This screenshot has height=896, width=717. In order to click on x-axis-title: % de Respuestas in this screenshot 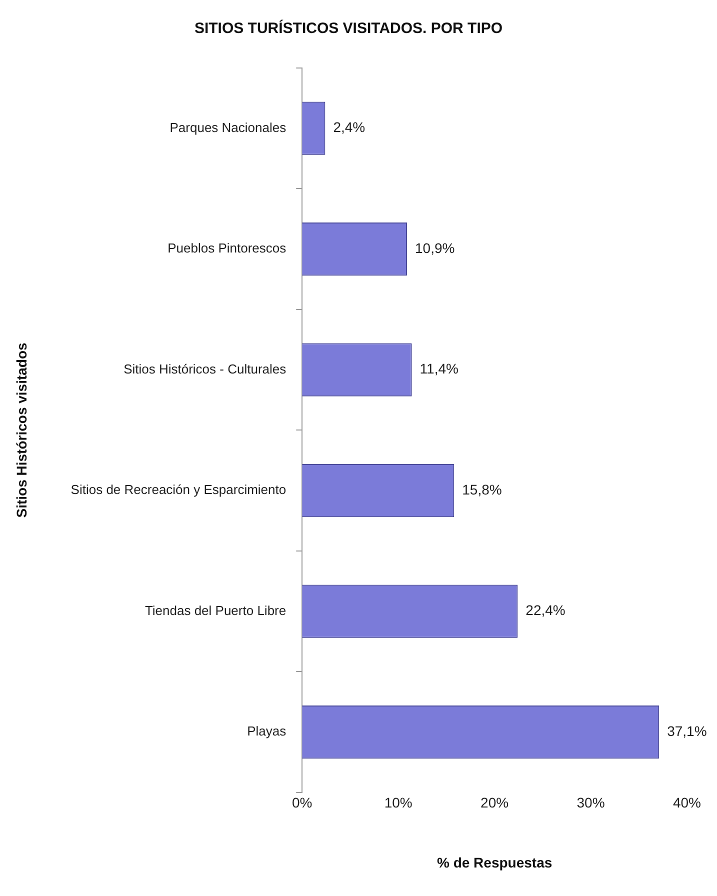, I will do `click(494, 862)`.